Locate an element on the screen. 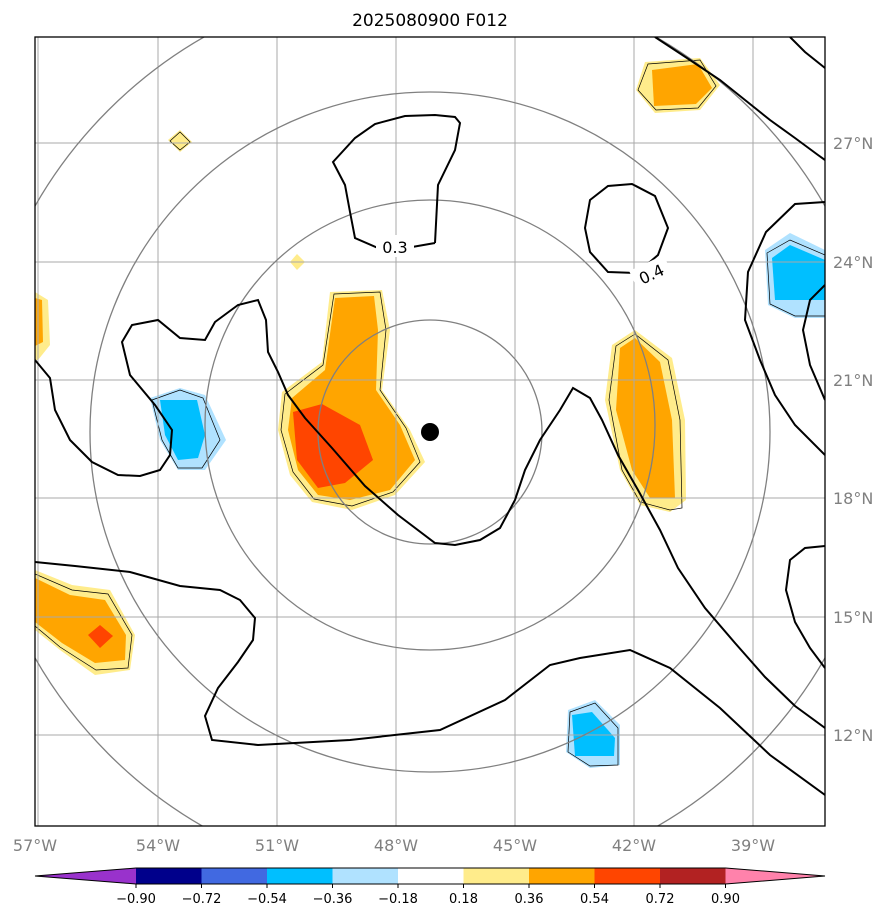 The image size is (895, 924). lat-tick-label: 24°N is located at coordinates (853, 262).